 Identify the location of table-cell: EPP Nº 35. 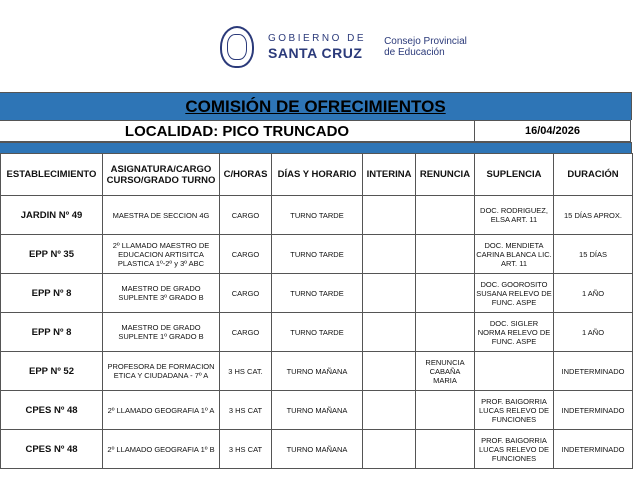
(51, 254).